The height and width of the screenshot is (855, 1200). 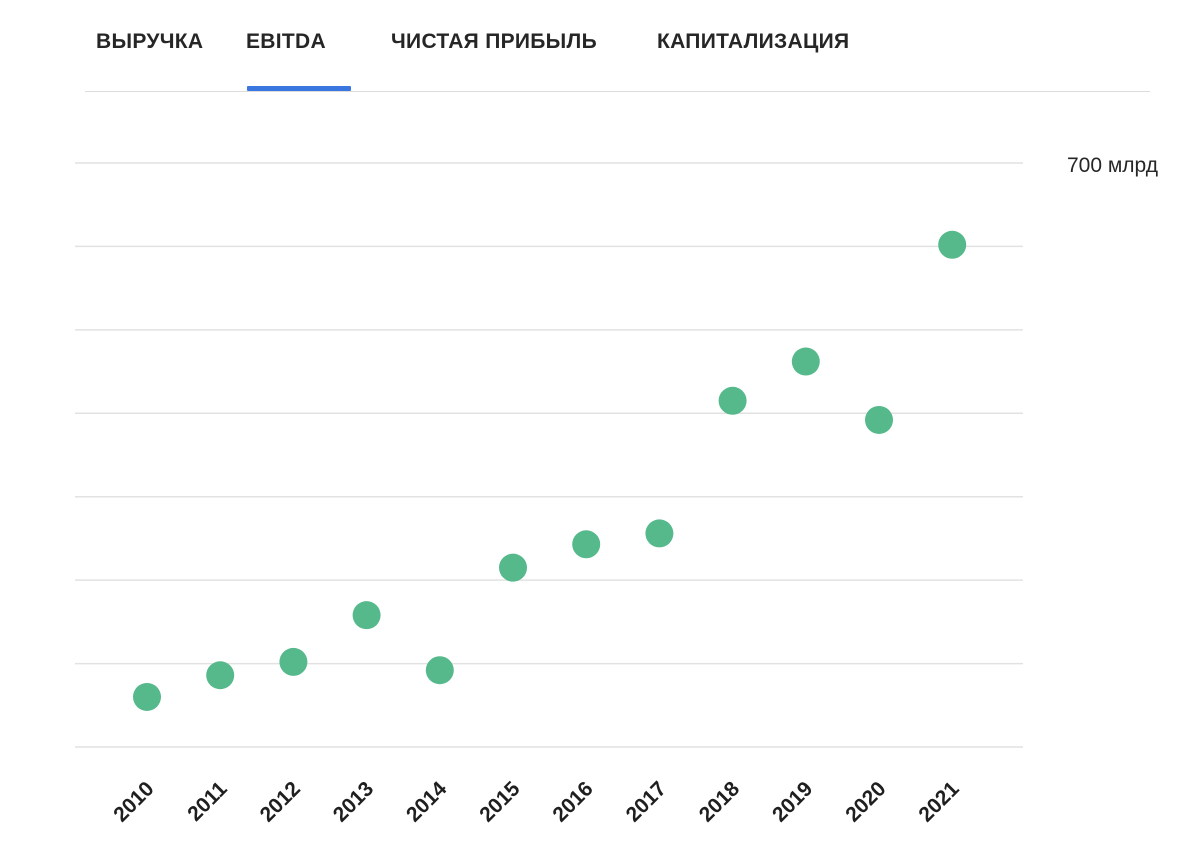 What do you see at coordinates (500, 802) in the screenshot?
I see `x-tick-label-2015: 2015` at bounding box center [500, 802].